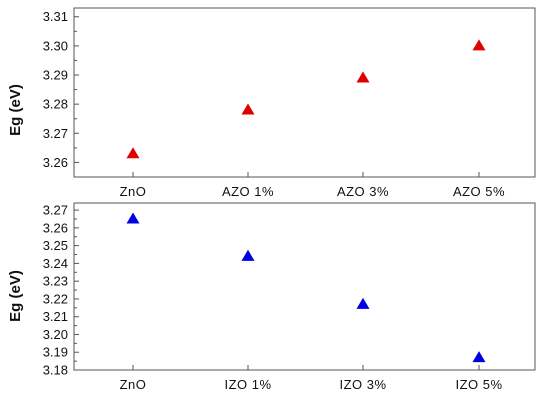 The image size is (550, 401). I want to click on bottom-x-category-label: IZO 3%, so click(362, 384).